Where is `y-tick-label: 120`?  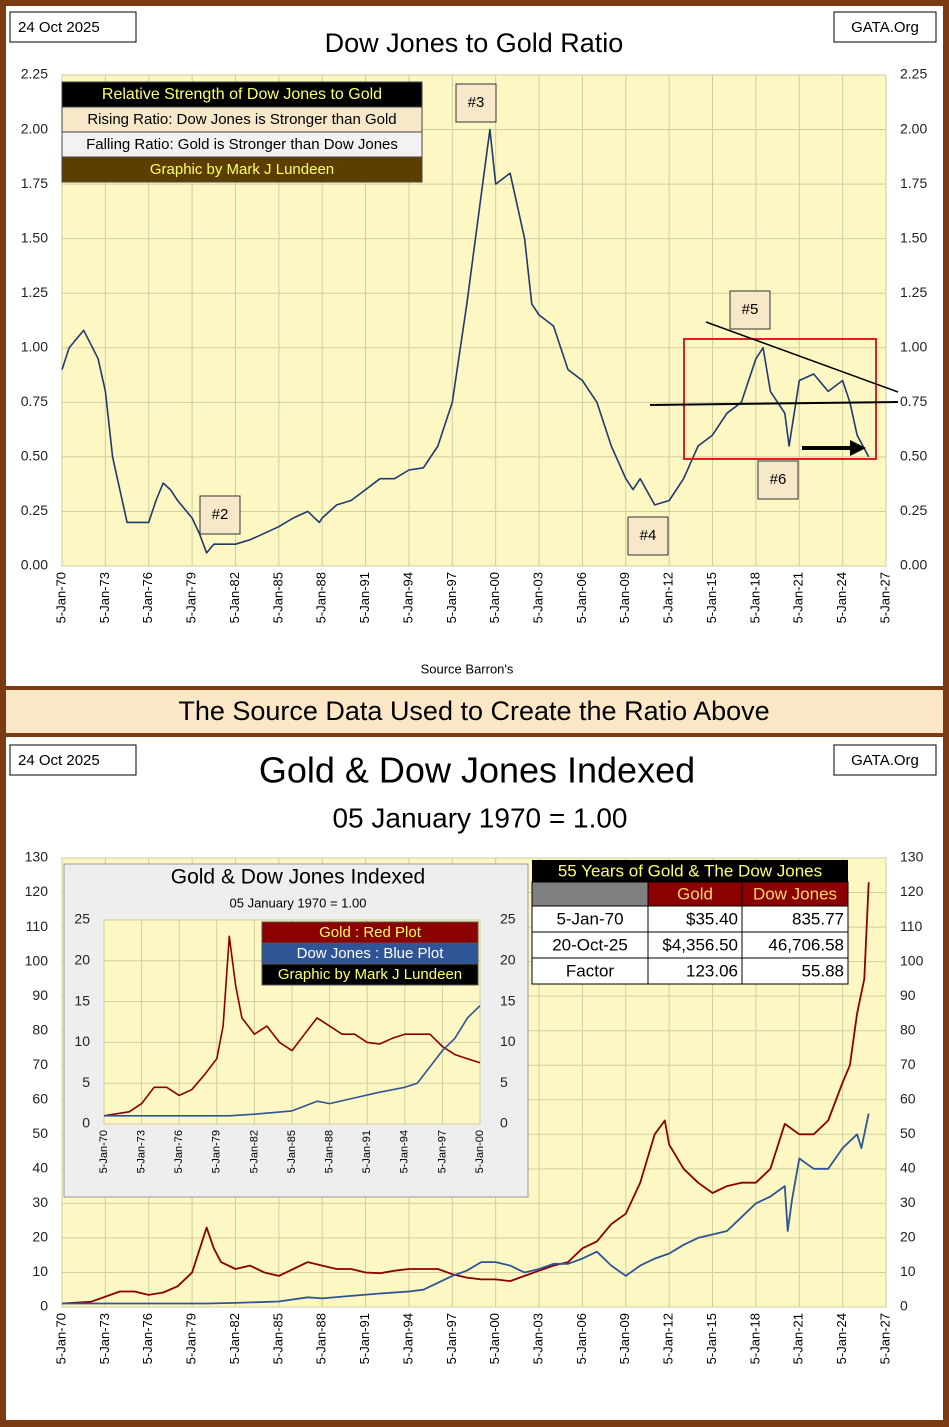
y-tick-label: 120 is located at coordinates (37, 891).